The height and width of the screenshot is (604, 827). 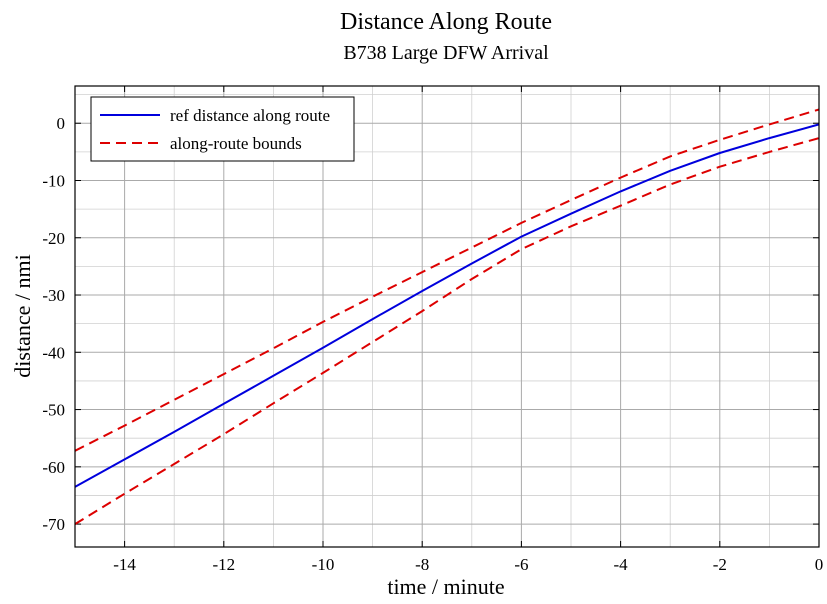 What do you see at coordinates (445, 586) in the screenshot?
I see `x-axis-label: time / minute` at bounding box center [445, 586].